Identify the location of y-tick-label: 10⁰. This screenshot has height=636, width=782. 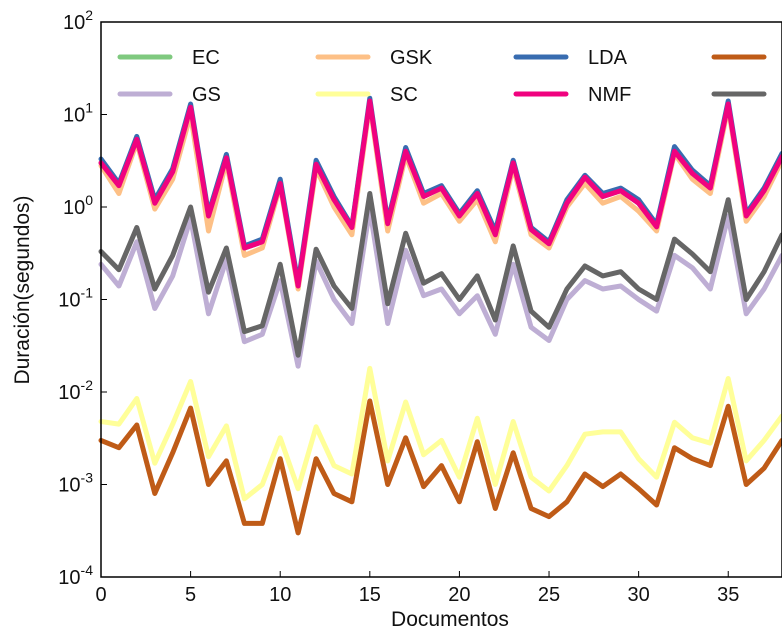
(78, 205).